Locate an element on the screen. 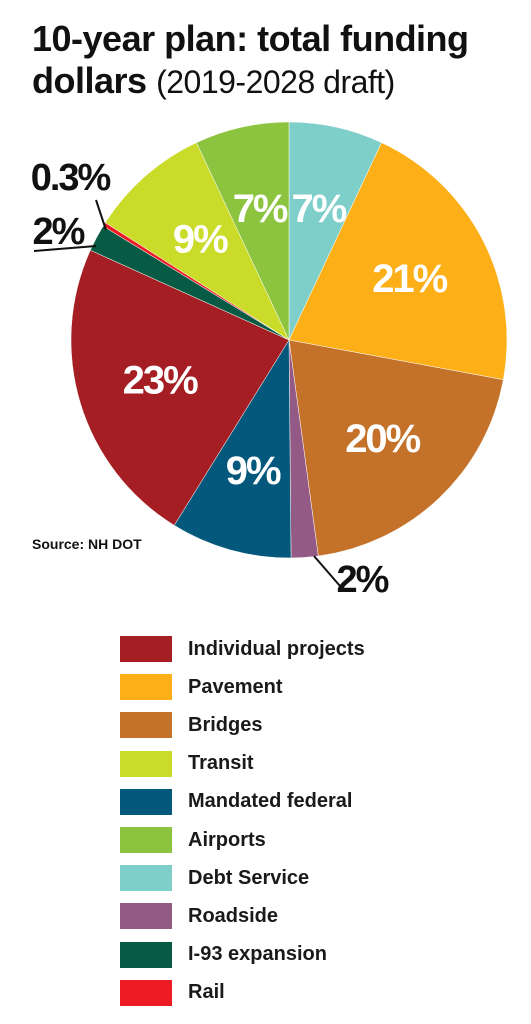 The width and height of the screenshot is (531, 1024). pie-slice-airports is located at coordinates (243, 231).